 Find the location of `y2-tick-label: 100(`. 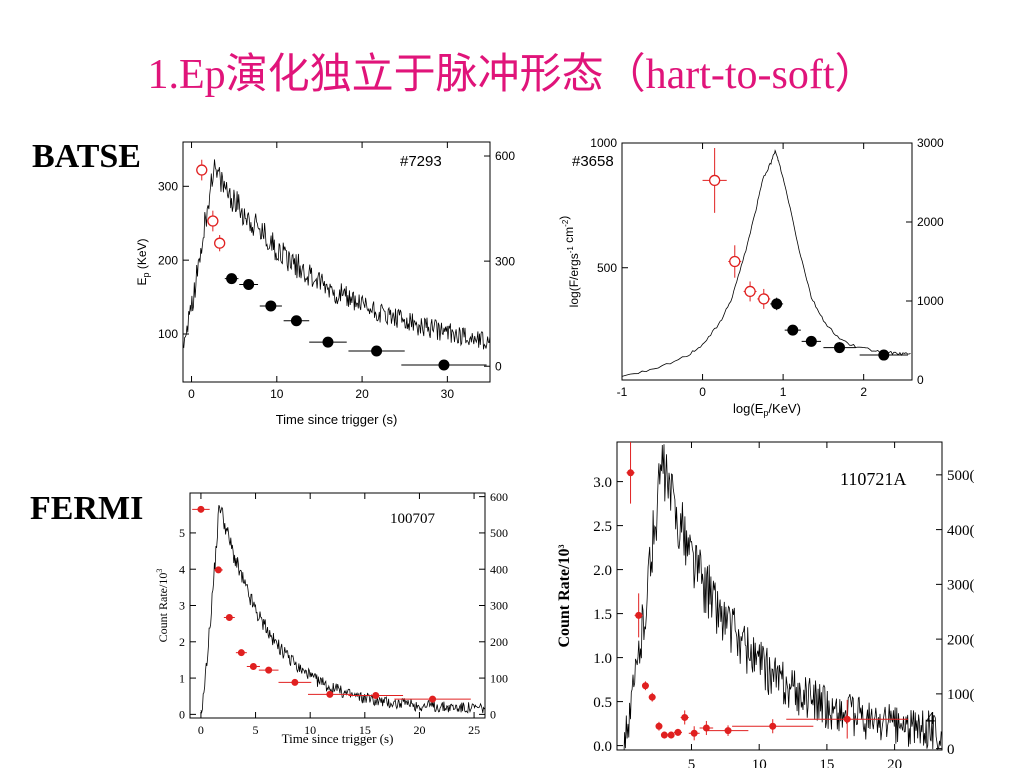

y2-tick-label: 100( is located at coordinates (961, 695).